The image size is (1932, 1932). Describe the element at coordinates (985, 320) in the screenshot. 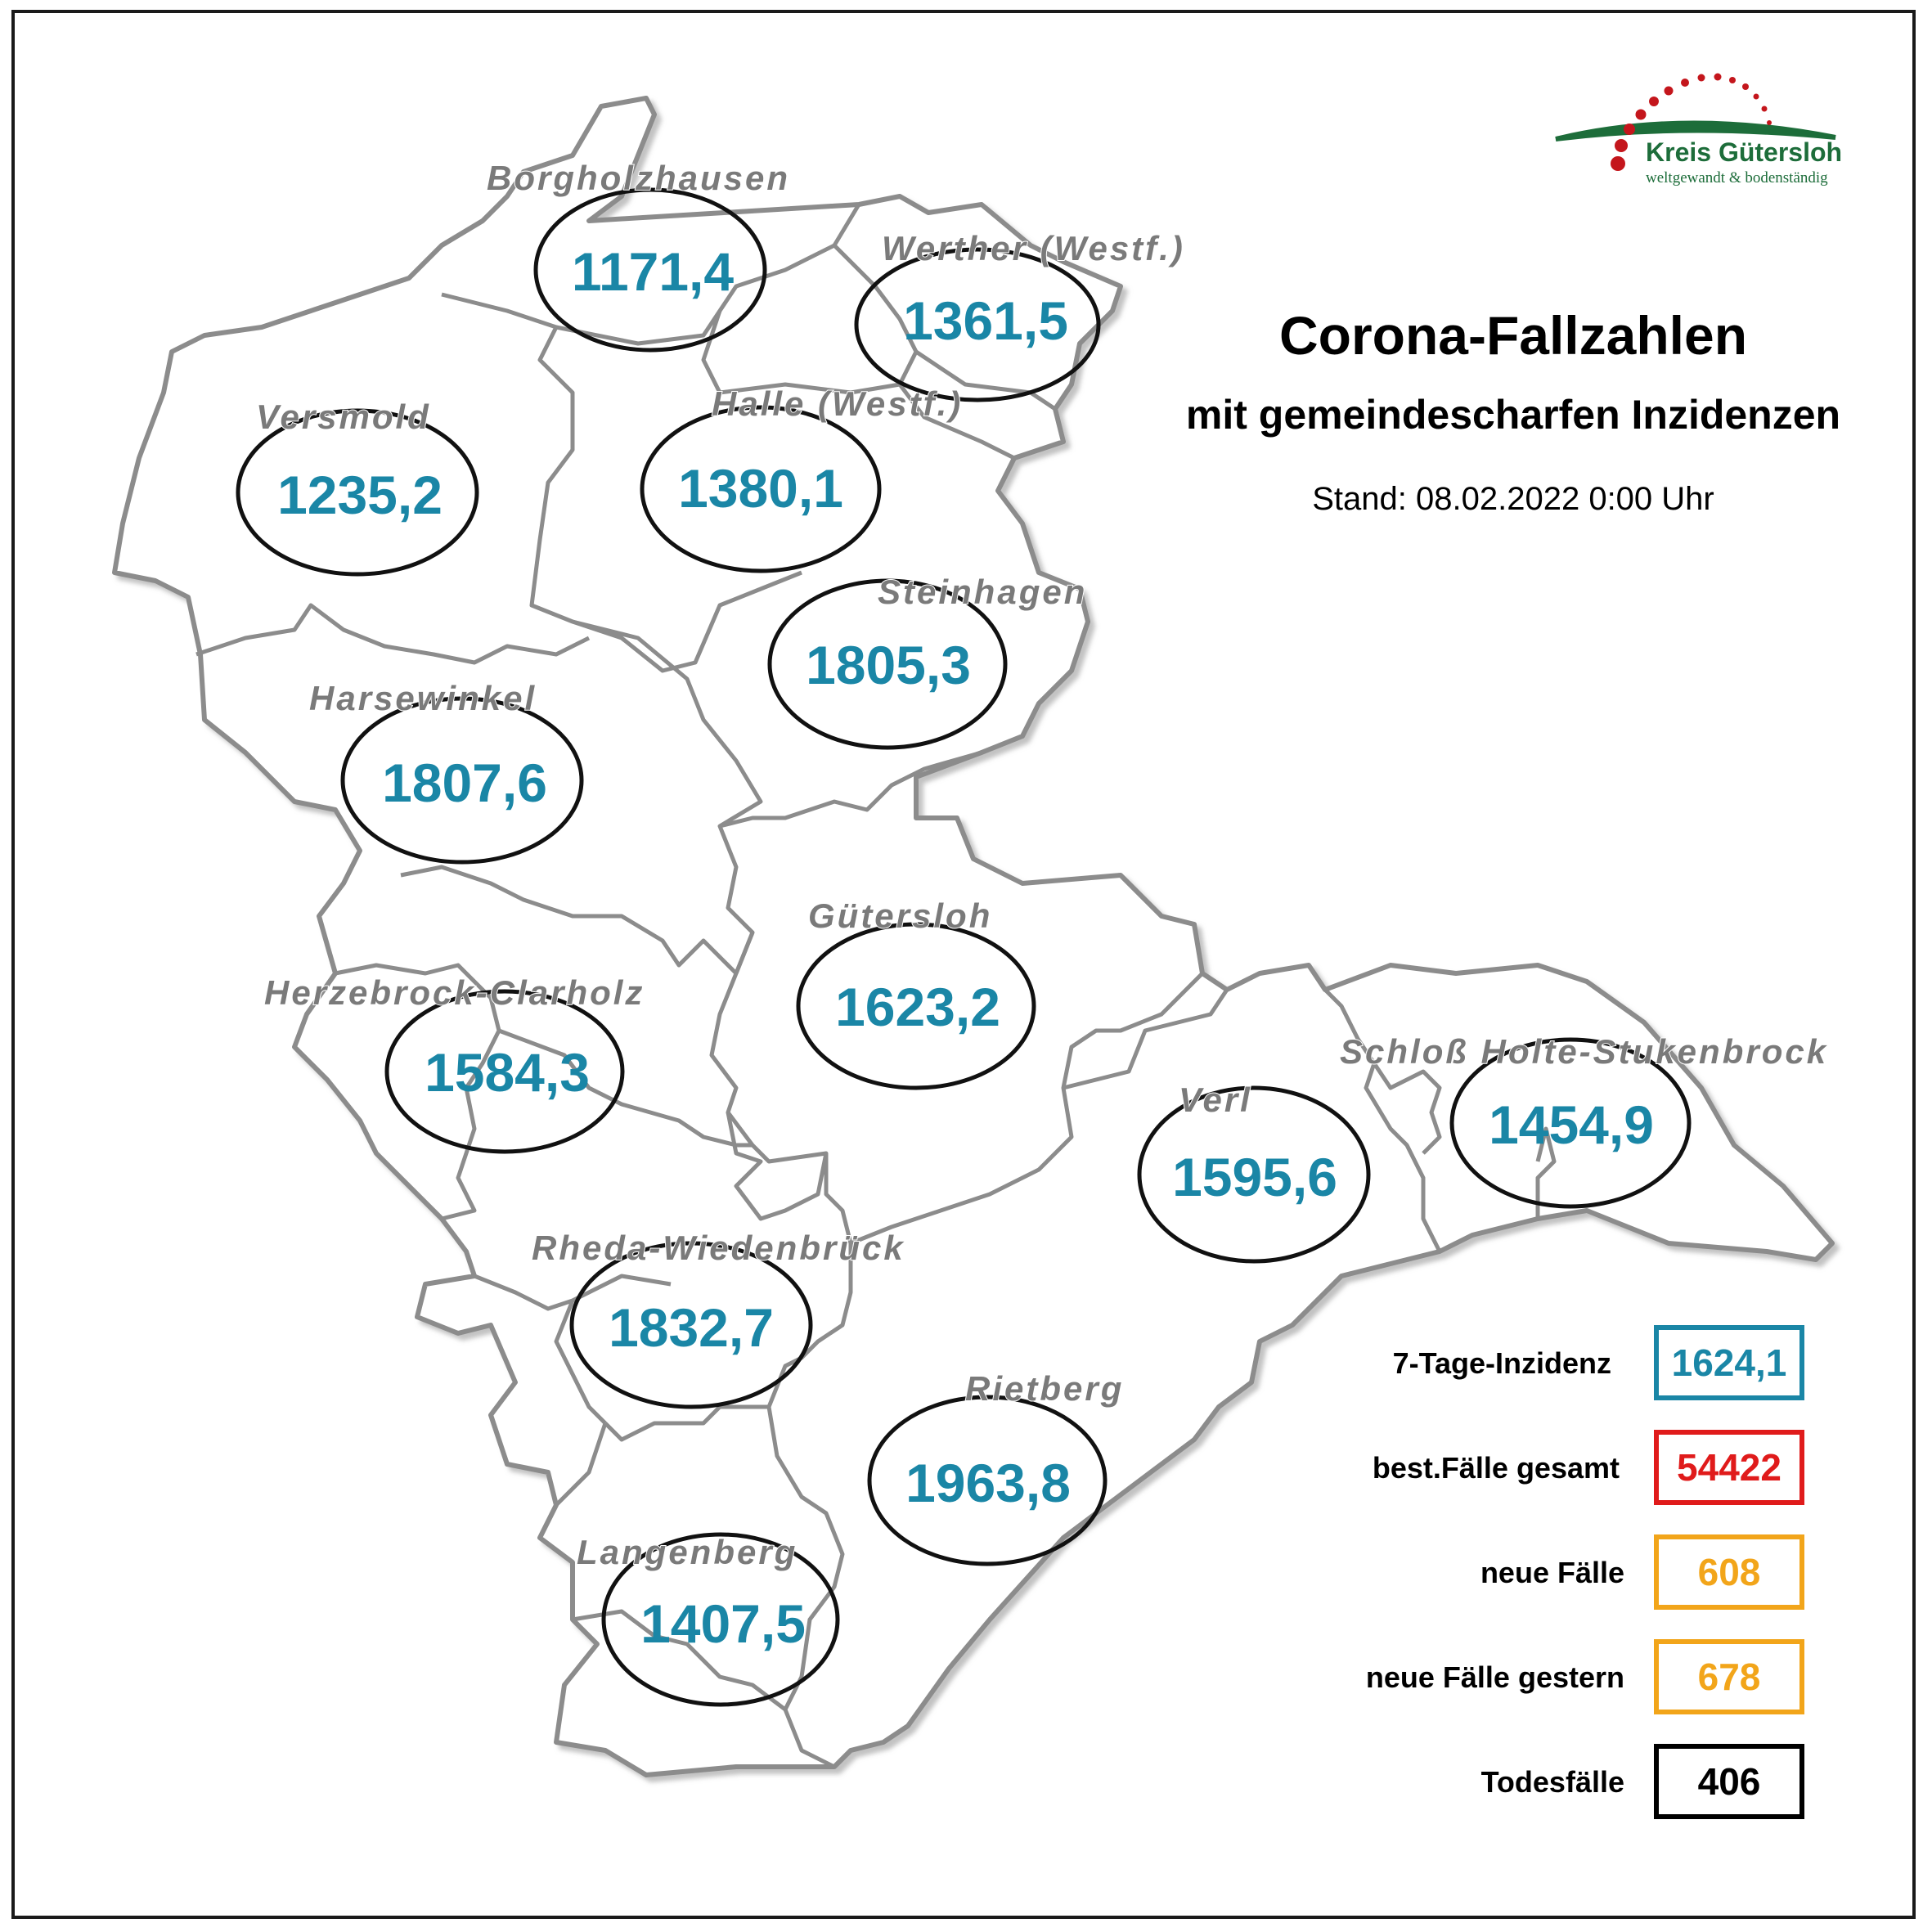

I see `value-werther: 1361,5` at that location.